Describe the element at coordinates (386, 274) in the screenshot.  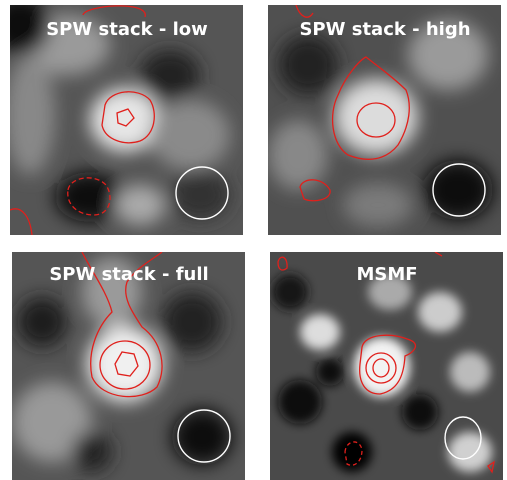
I see `panel-title: MSMF` at that location.